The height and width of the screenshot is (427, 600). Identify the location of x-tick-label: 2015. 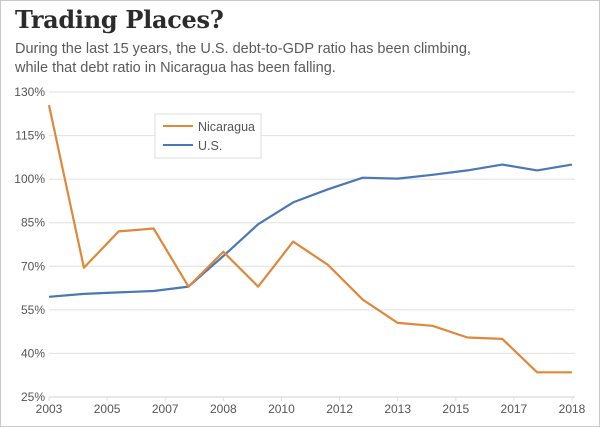
(455, 409).